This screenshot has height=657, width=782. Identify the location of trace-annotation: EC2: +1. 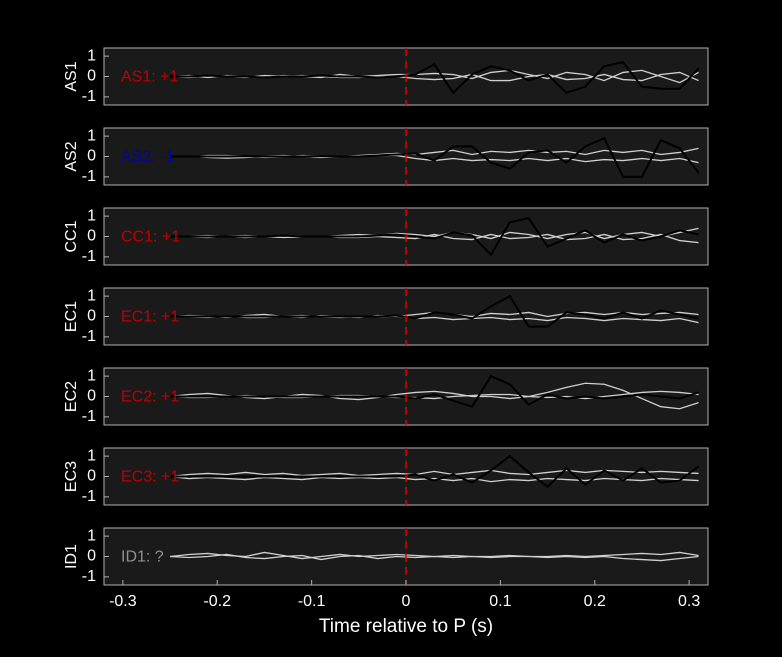
(150, 397).